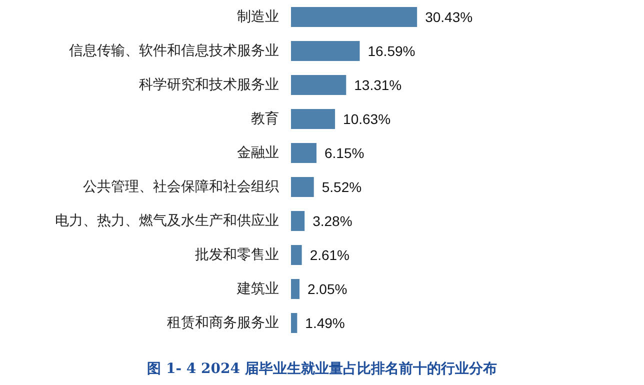 The image size is (644, 385). I want to click on y-tick-label: 金融业, so click(258, 153).